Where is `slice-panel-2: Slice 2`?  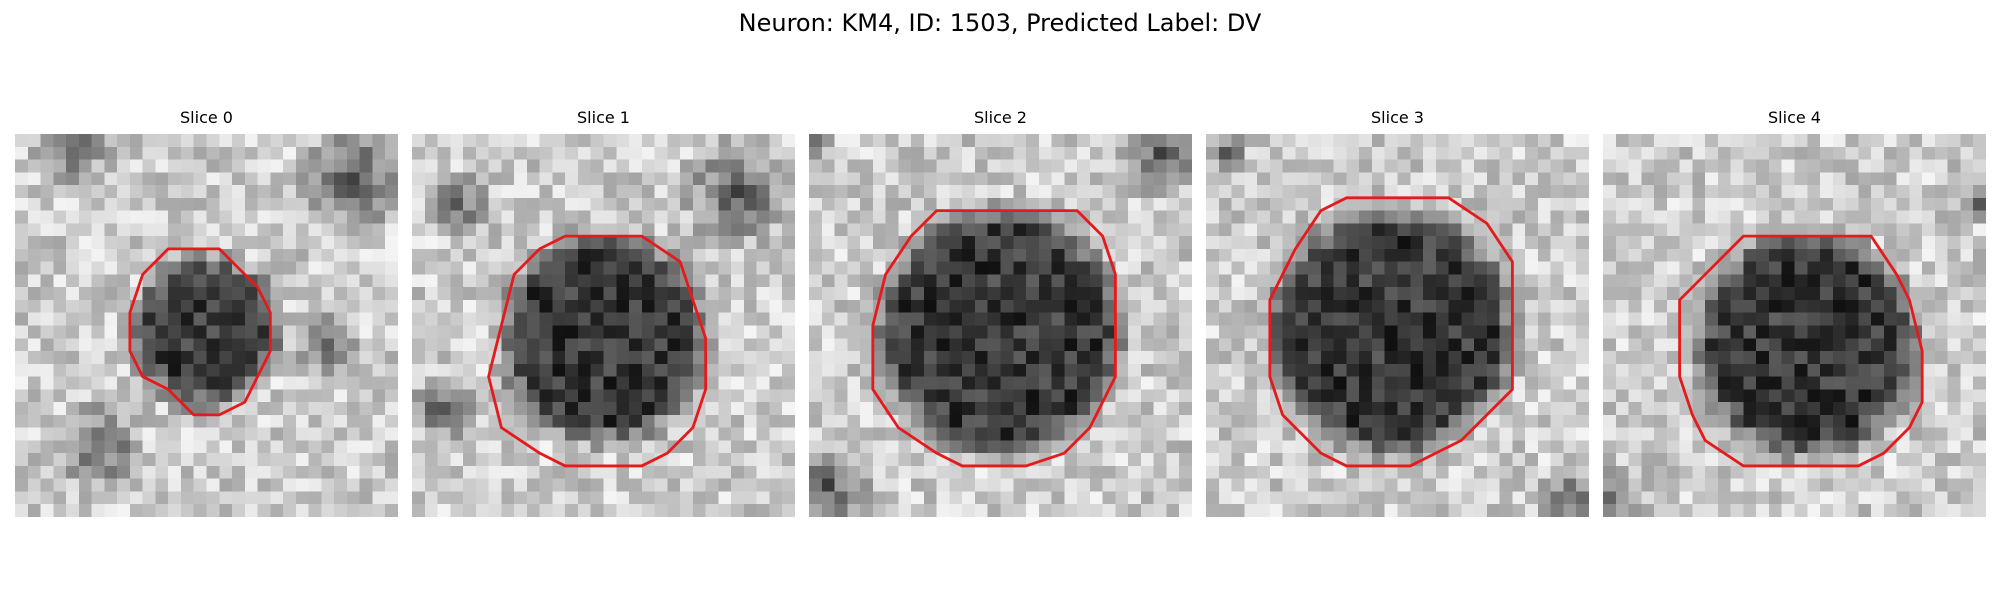 slice-panel-2: Slice 2 is located at coordinates (1000, 312).